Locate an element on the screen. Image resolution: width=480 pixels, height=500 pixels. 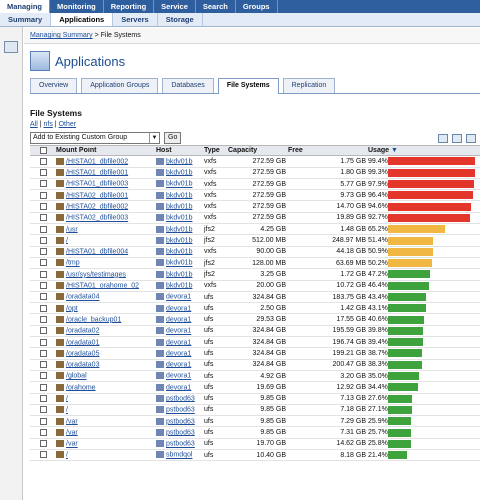
header-type: Type is located at coordinates (212, 151).